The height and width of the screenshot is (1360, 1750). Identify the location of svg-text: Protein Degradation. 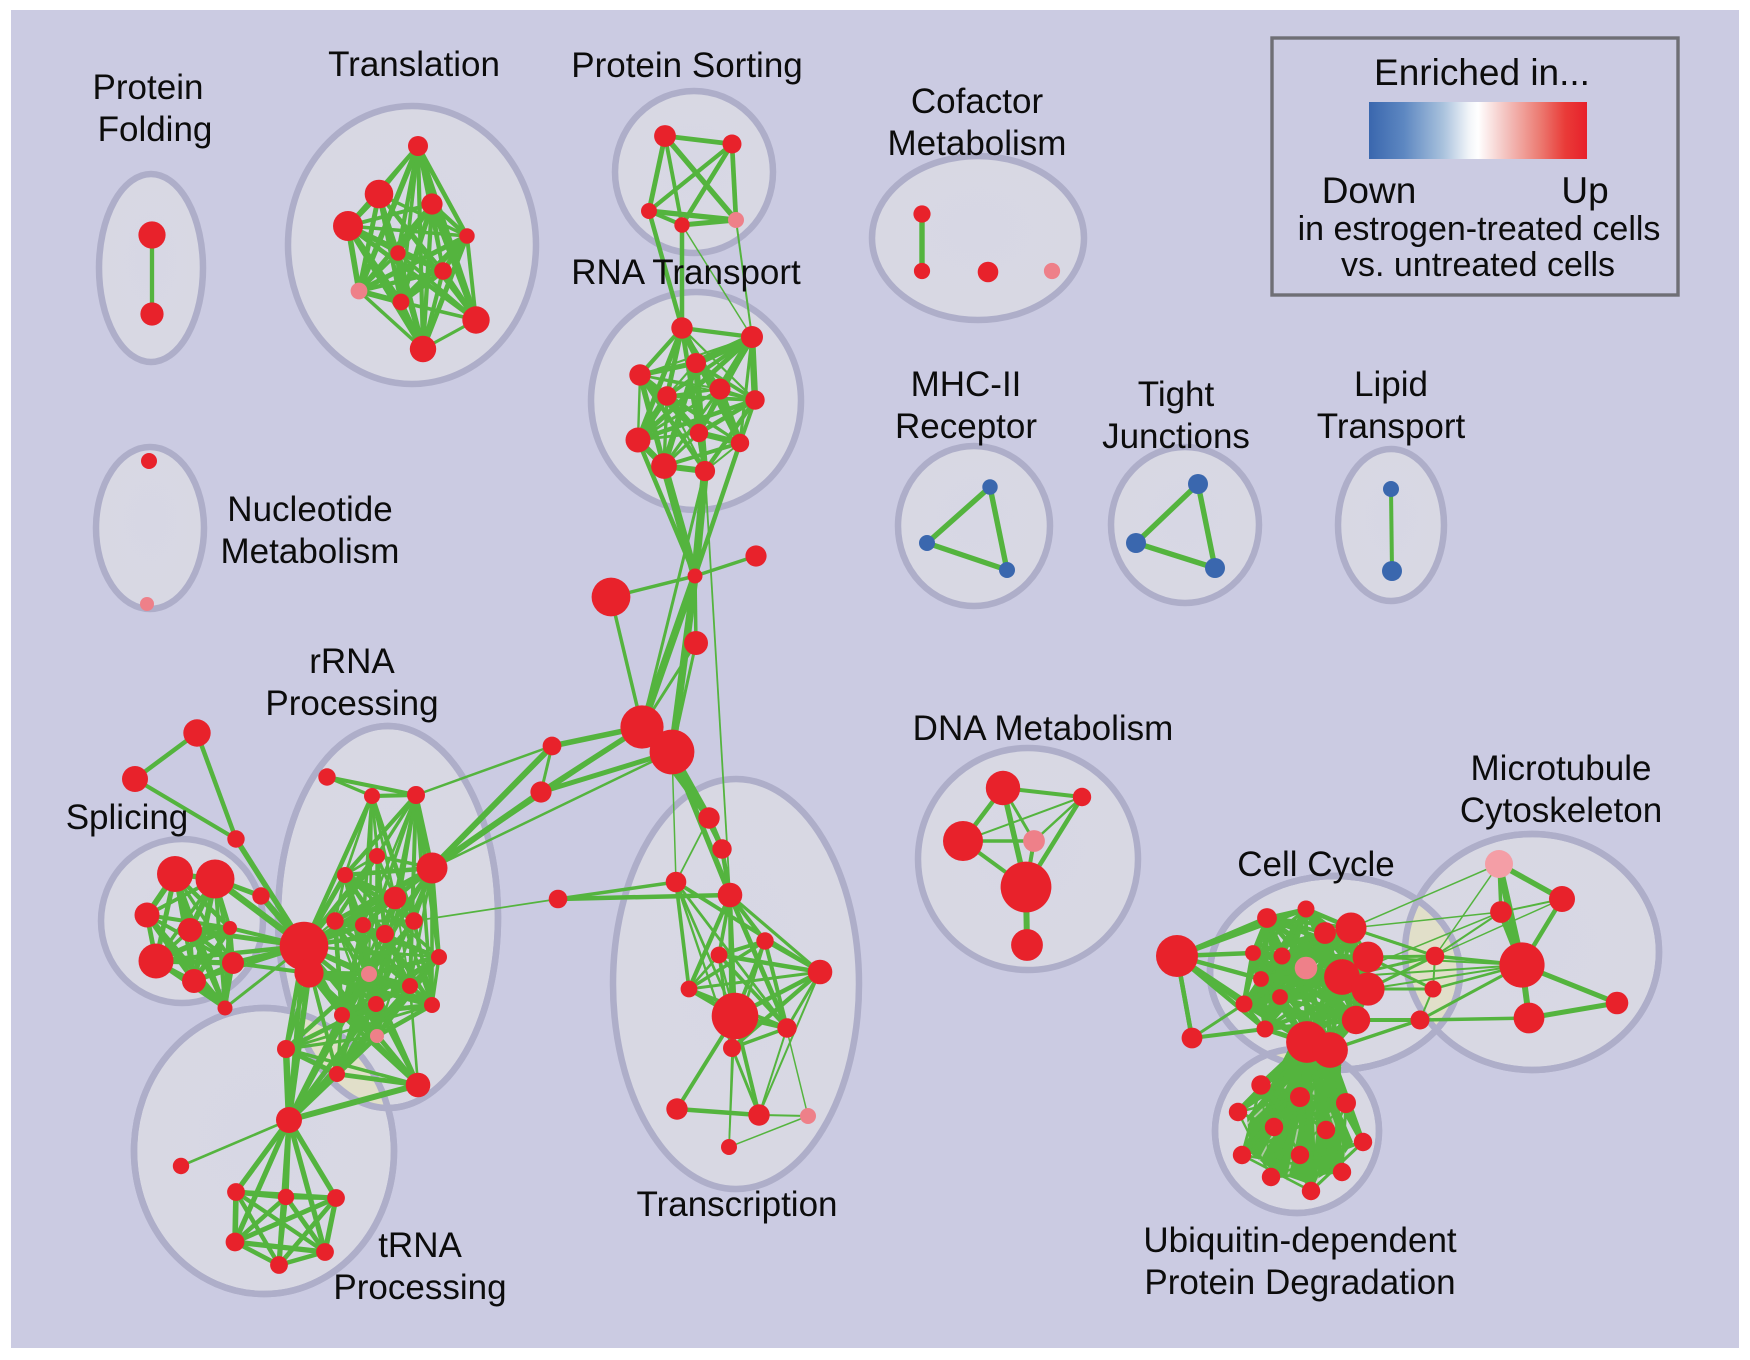
(1299, 1282).